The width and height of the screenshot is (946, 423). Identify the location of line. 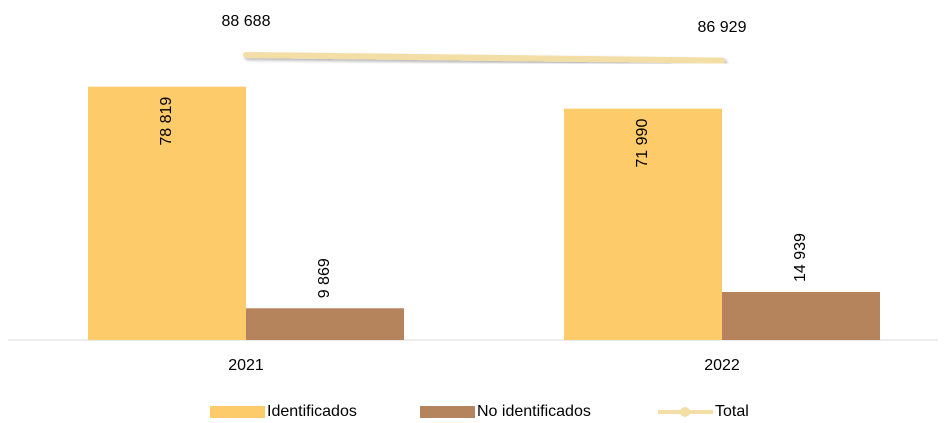
(484, 58).